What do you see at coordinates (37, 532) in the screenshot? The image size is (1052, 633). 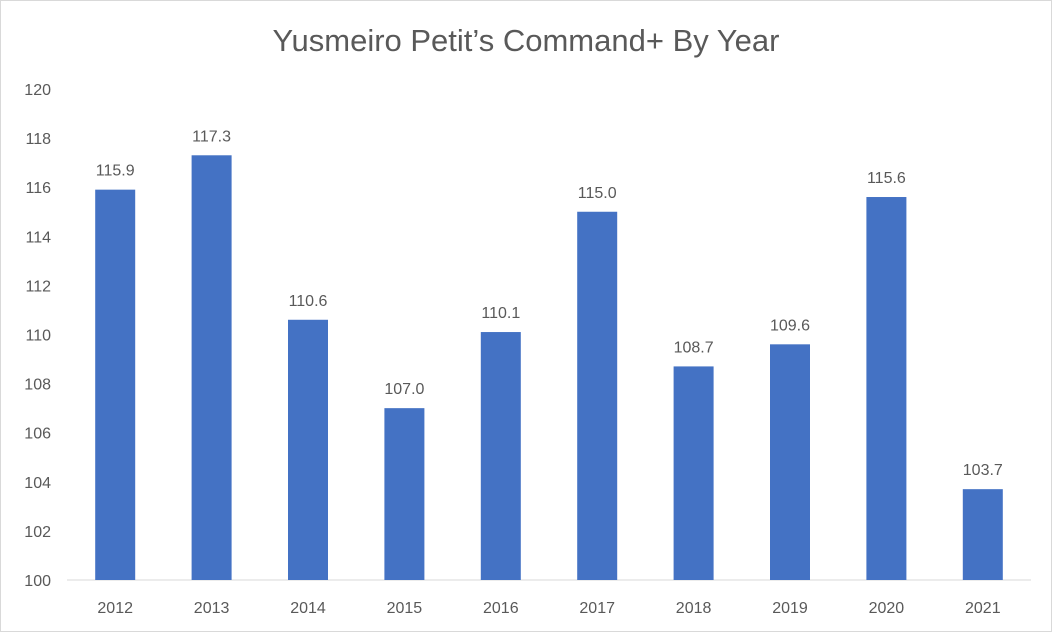 I see `y-tick-label: 102` at bounding box center [37, 532].